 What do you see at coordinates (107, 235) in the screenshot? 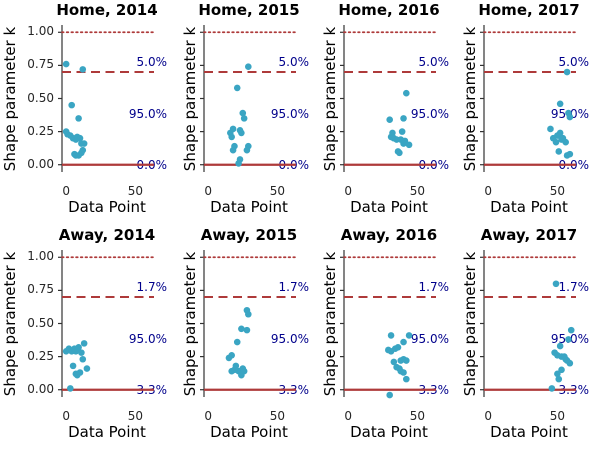
I see `plot-title: Away, 2014` at bounding box center [107, 235].